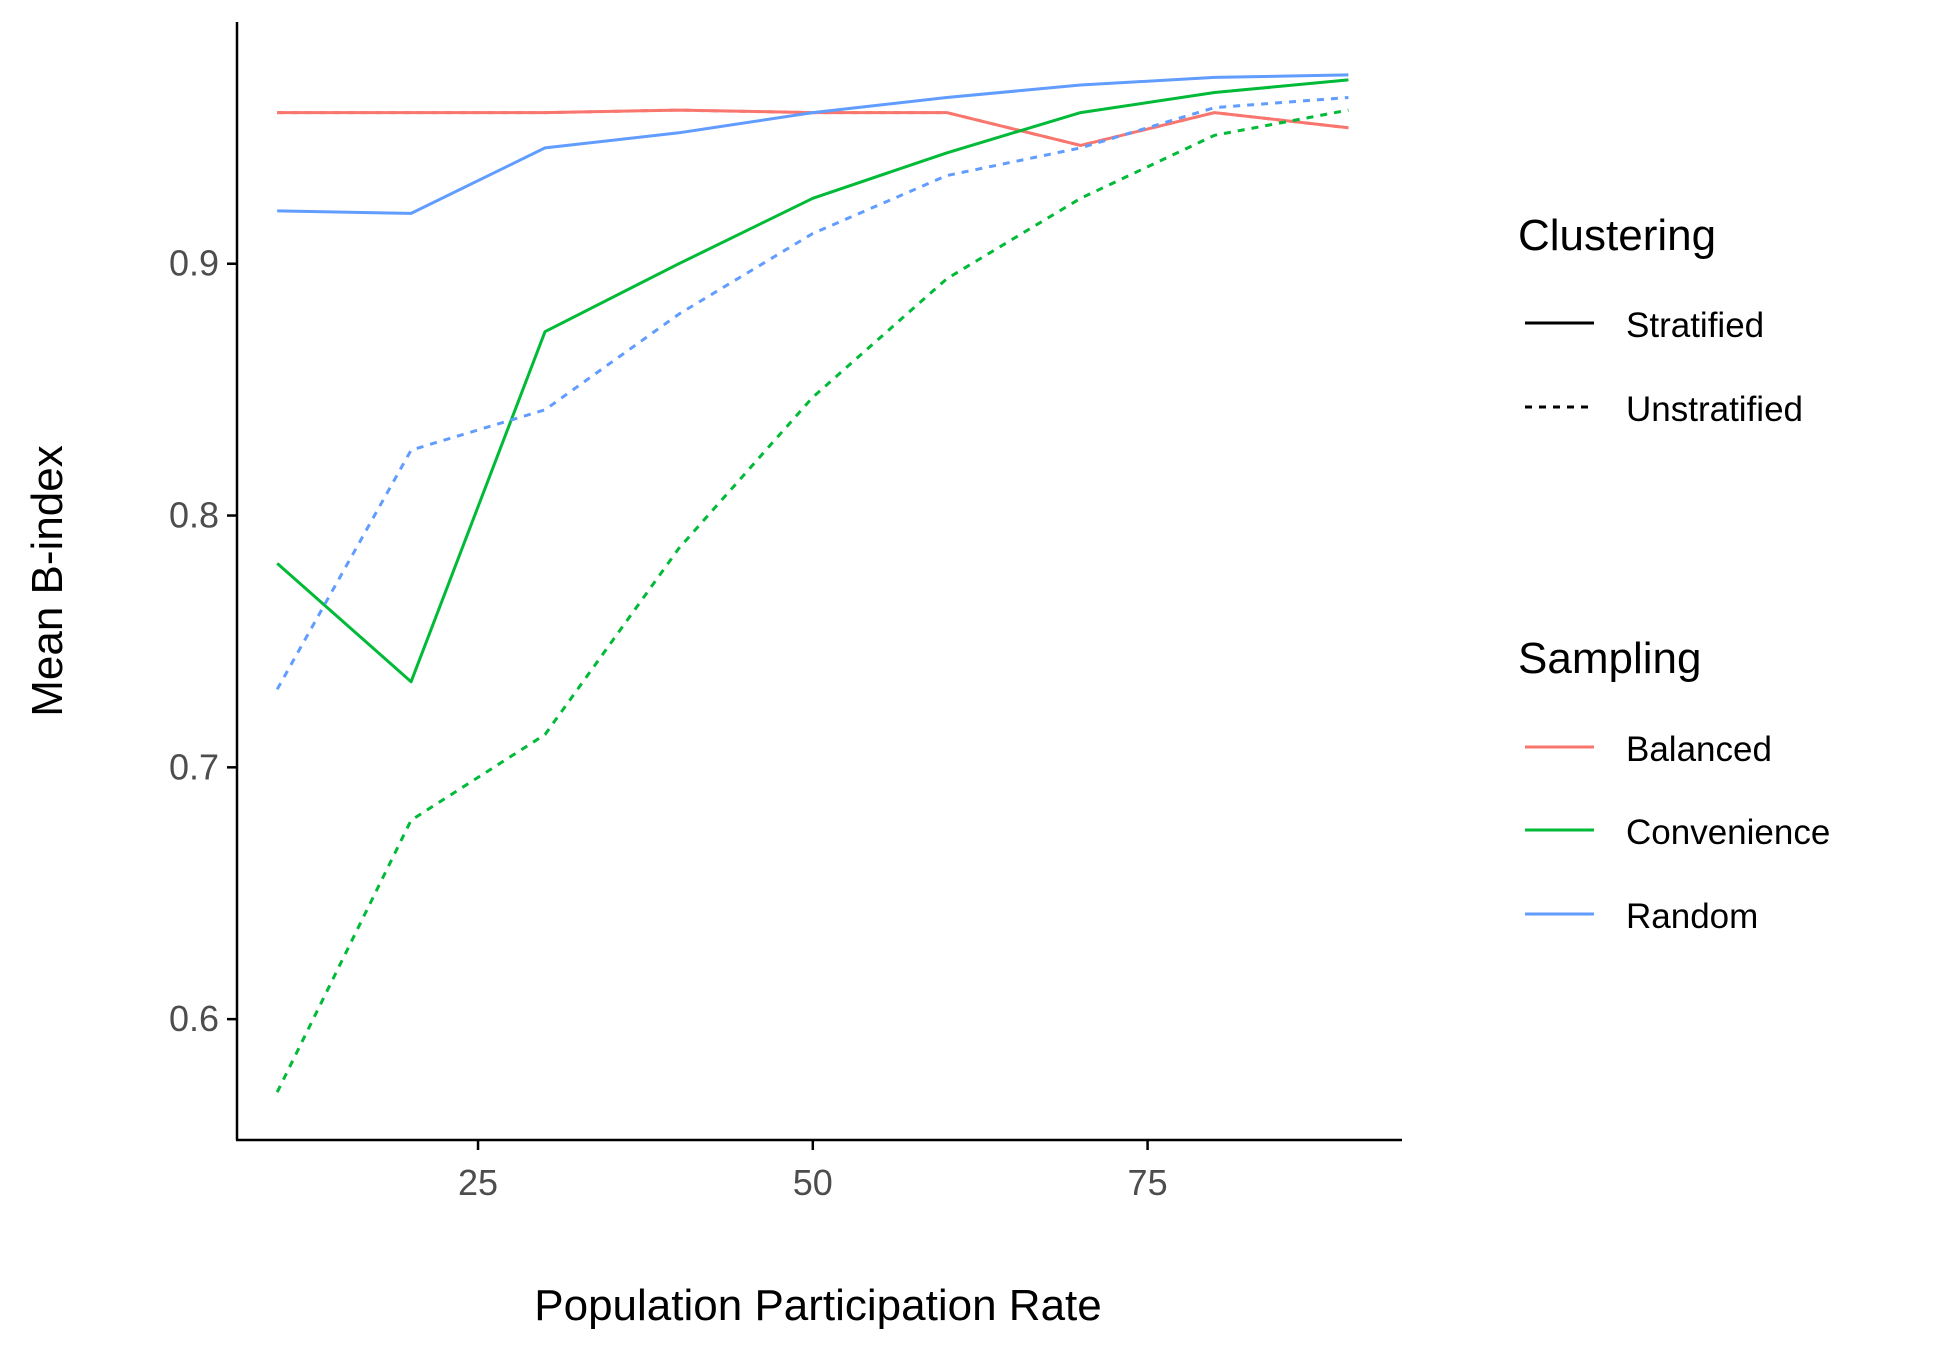  I want to click on x-tick-label: 25, so click(478, 1182).